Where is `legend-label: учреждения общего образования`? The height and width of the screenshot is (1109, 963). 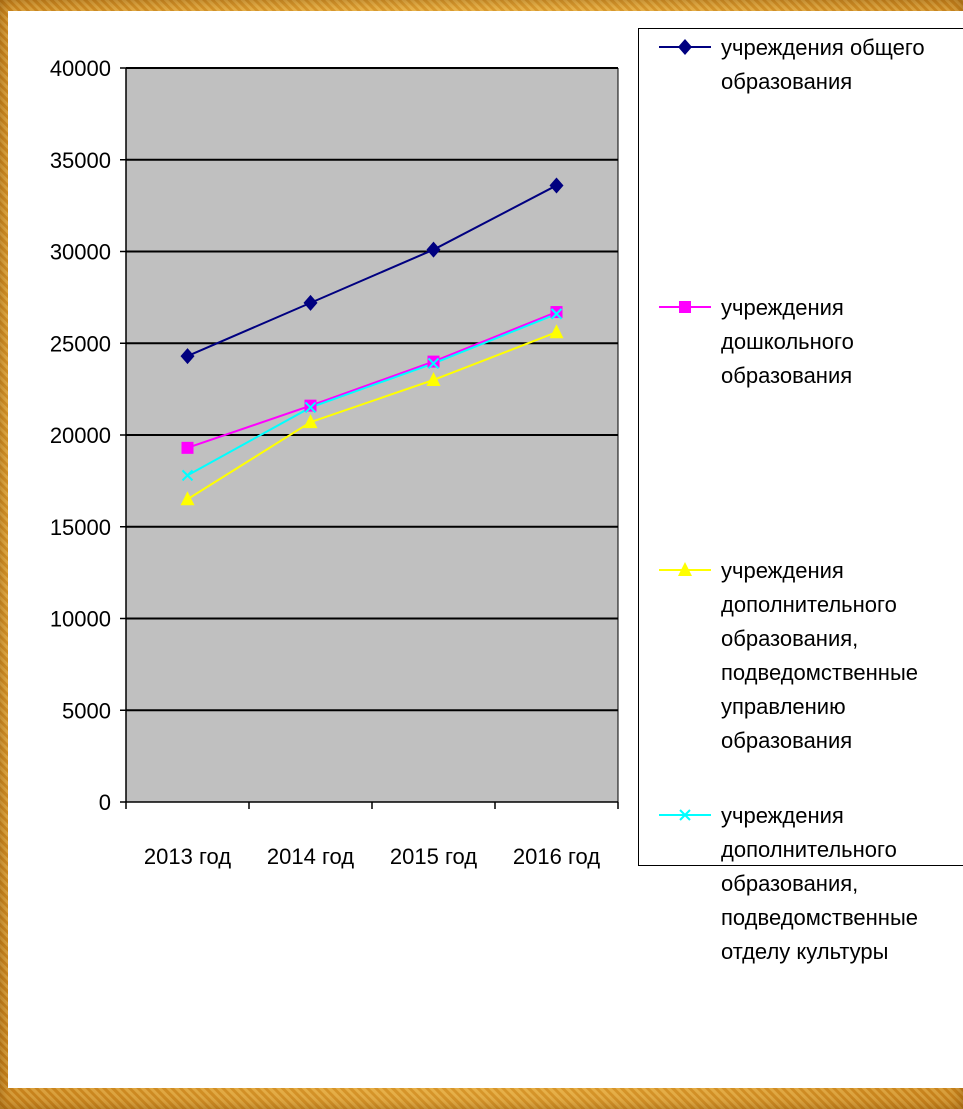 legend-label: учреждения общего образования is located at coordinates (823, 64).